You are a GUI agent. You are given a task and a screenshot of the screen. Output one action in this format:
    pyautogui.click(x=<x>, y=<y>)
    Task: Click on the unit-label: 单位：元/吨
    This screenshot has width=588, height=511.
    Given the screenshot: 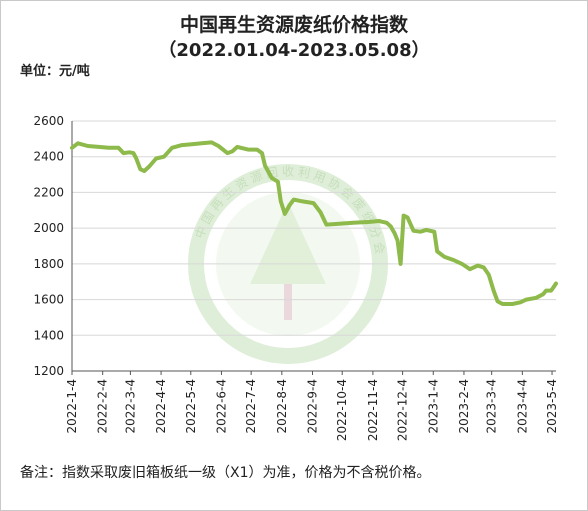 What is the action you would take?
    pyautogui.click(x=55, y=71)
    